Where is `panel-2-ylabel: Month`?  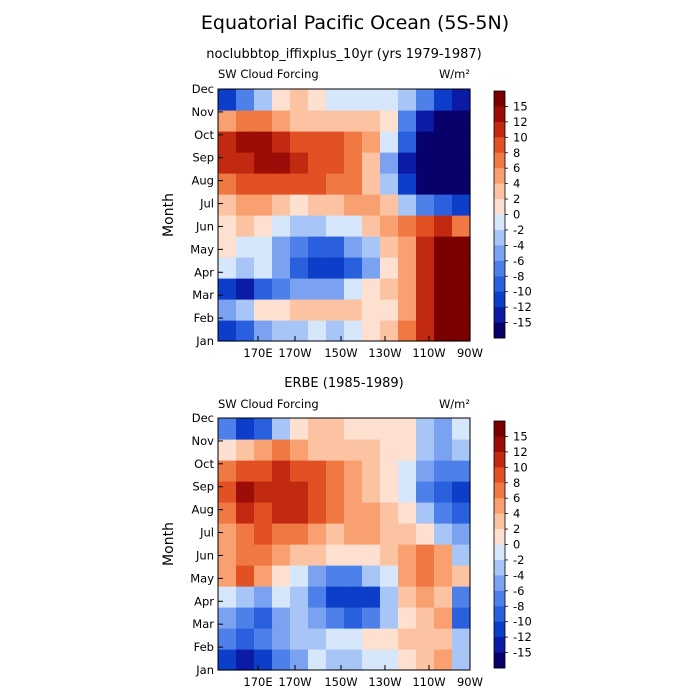
panel-2-ylabel: Month is located at coordinates (169, 544).